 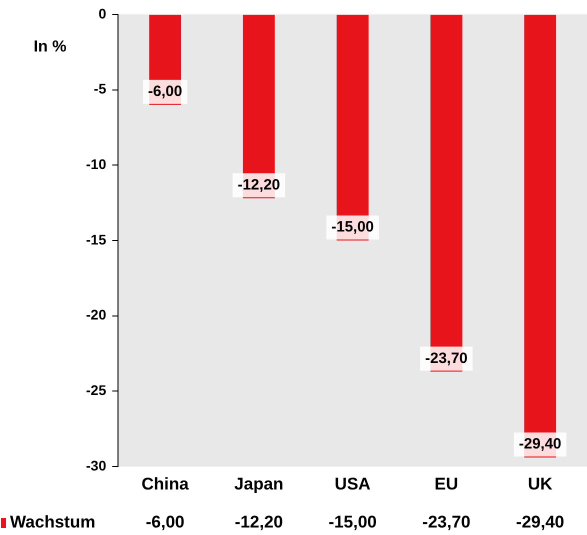 I want to click on x-tick-label: UK, so click(x=541, y=484).